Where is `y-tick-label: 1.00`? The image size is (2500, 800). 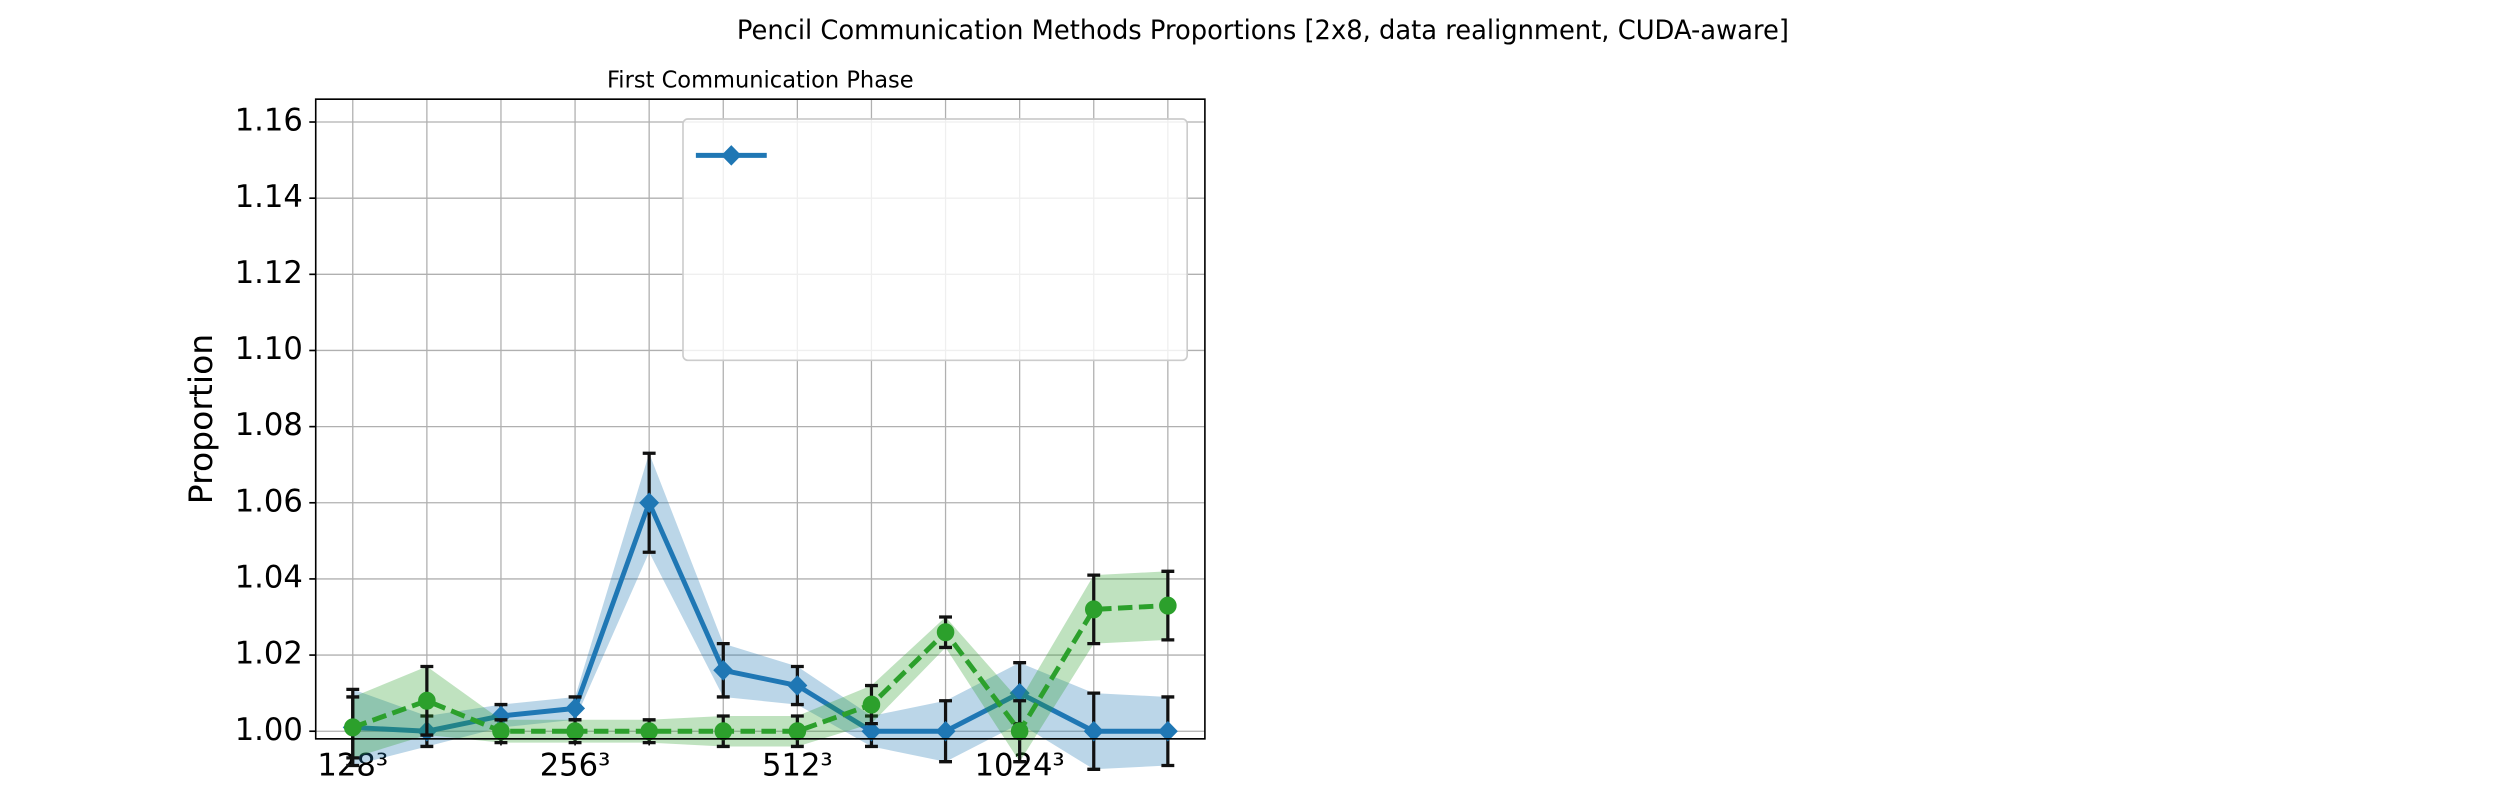
y-tick-label: 1.00 is located at coordinates (269, 729).